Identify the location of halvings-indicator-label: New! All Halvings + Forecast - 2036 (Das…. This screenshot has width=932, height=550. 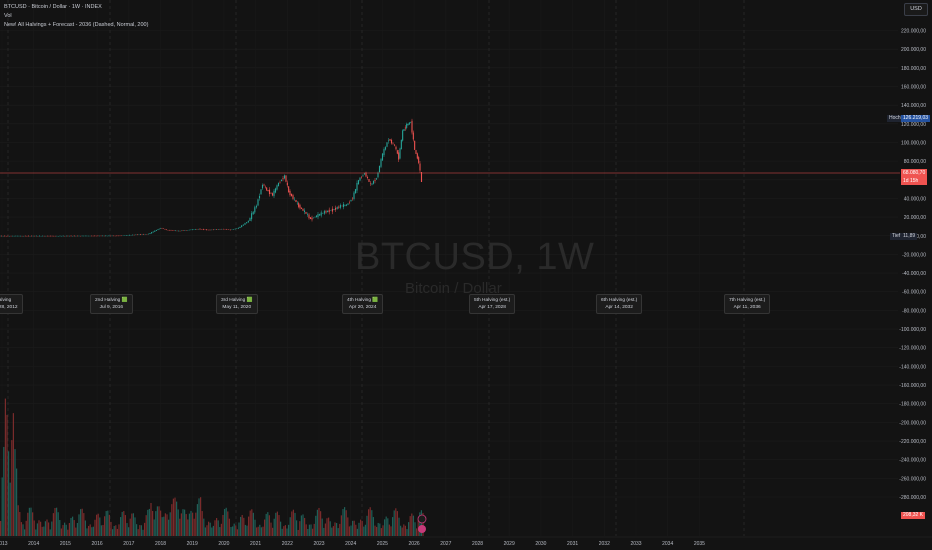
(76, 25).